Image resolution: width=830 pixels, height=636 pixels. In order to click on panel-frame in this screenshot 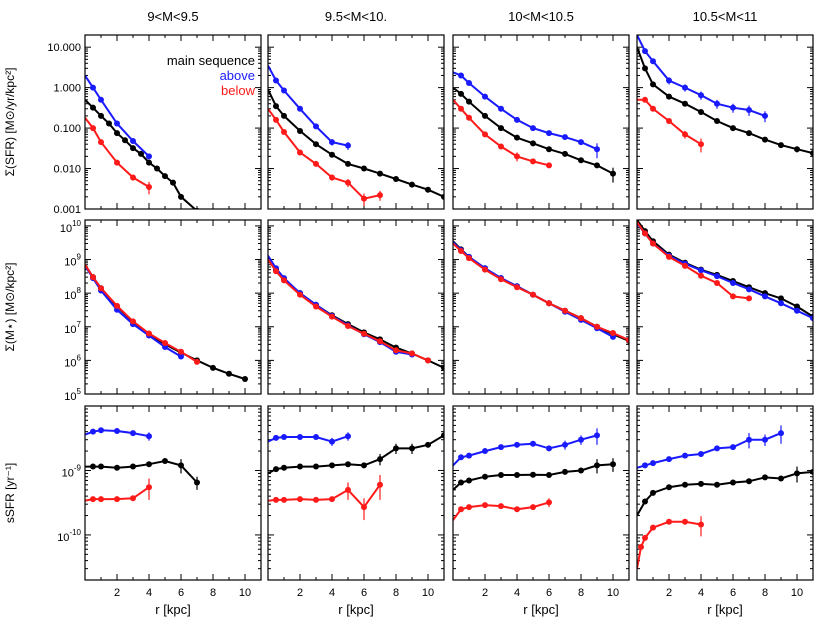, I will do `click(356, 493)`.